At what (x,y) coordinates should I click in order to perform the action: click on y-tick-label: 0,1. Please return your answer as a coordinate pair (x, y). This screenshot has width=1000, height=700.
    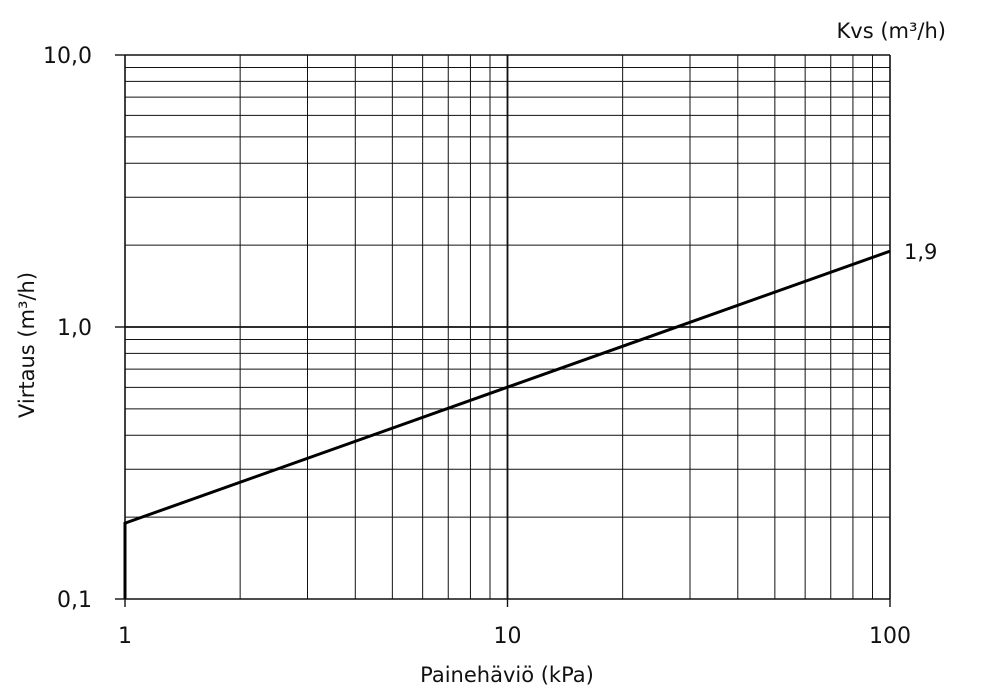
    Looking at the image, I should click on (74, 600).